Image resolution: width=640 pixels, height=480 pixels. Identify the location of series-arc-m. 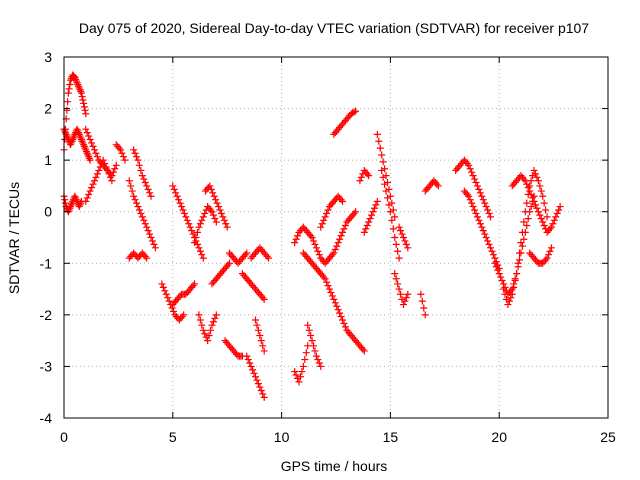
(216, 206).